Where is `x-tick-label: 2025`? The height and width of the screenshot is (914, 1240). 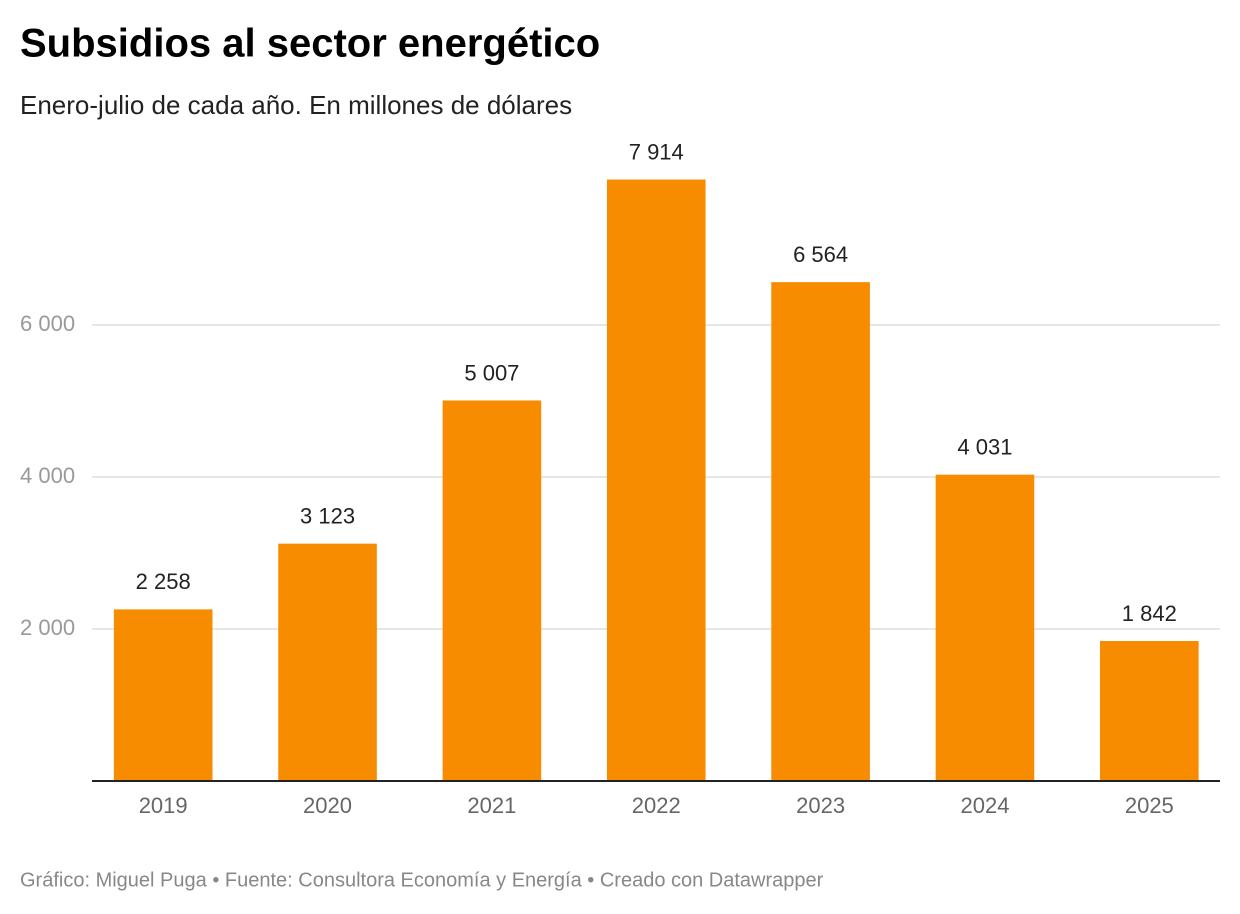
x-tick-label: 2025 is located at coordinates (1149, 805).